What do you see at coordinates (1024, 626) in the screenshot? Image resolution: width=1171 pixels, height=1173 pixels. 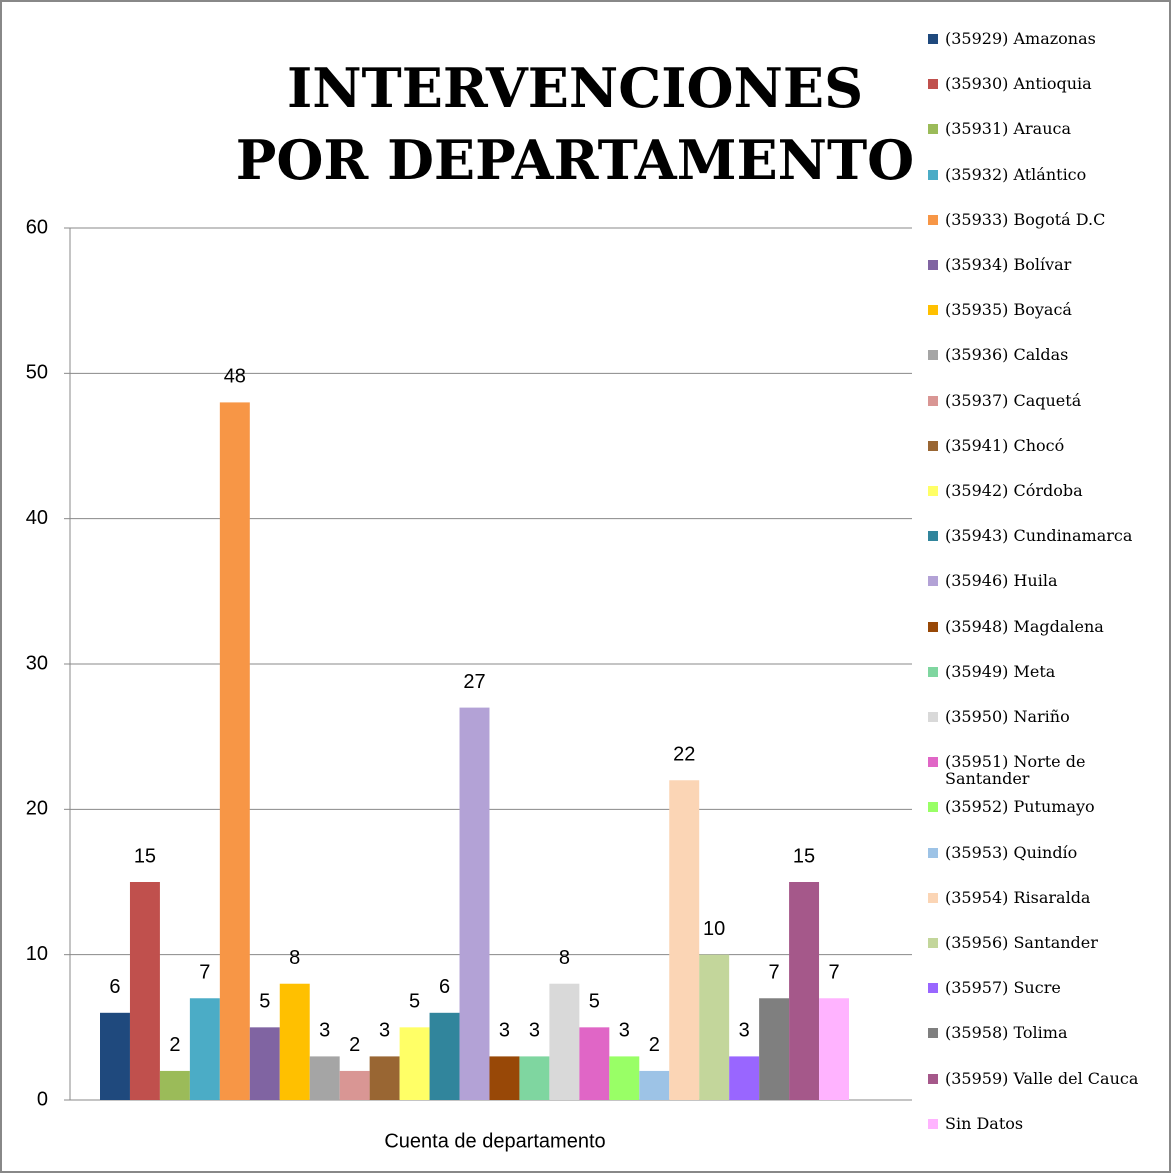 I see `legend-label: (35948) Magdalena` at bounding box center [1024, 626].